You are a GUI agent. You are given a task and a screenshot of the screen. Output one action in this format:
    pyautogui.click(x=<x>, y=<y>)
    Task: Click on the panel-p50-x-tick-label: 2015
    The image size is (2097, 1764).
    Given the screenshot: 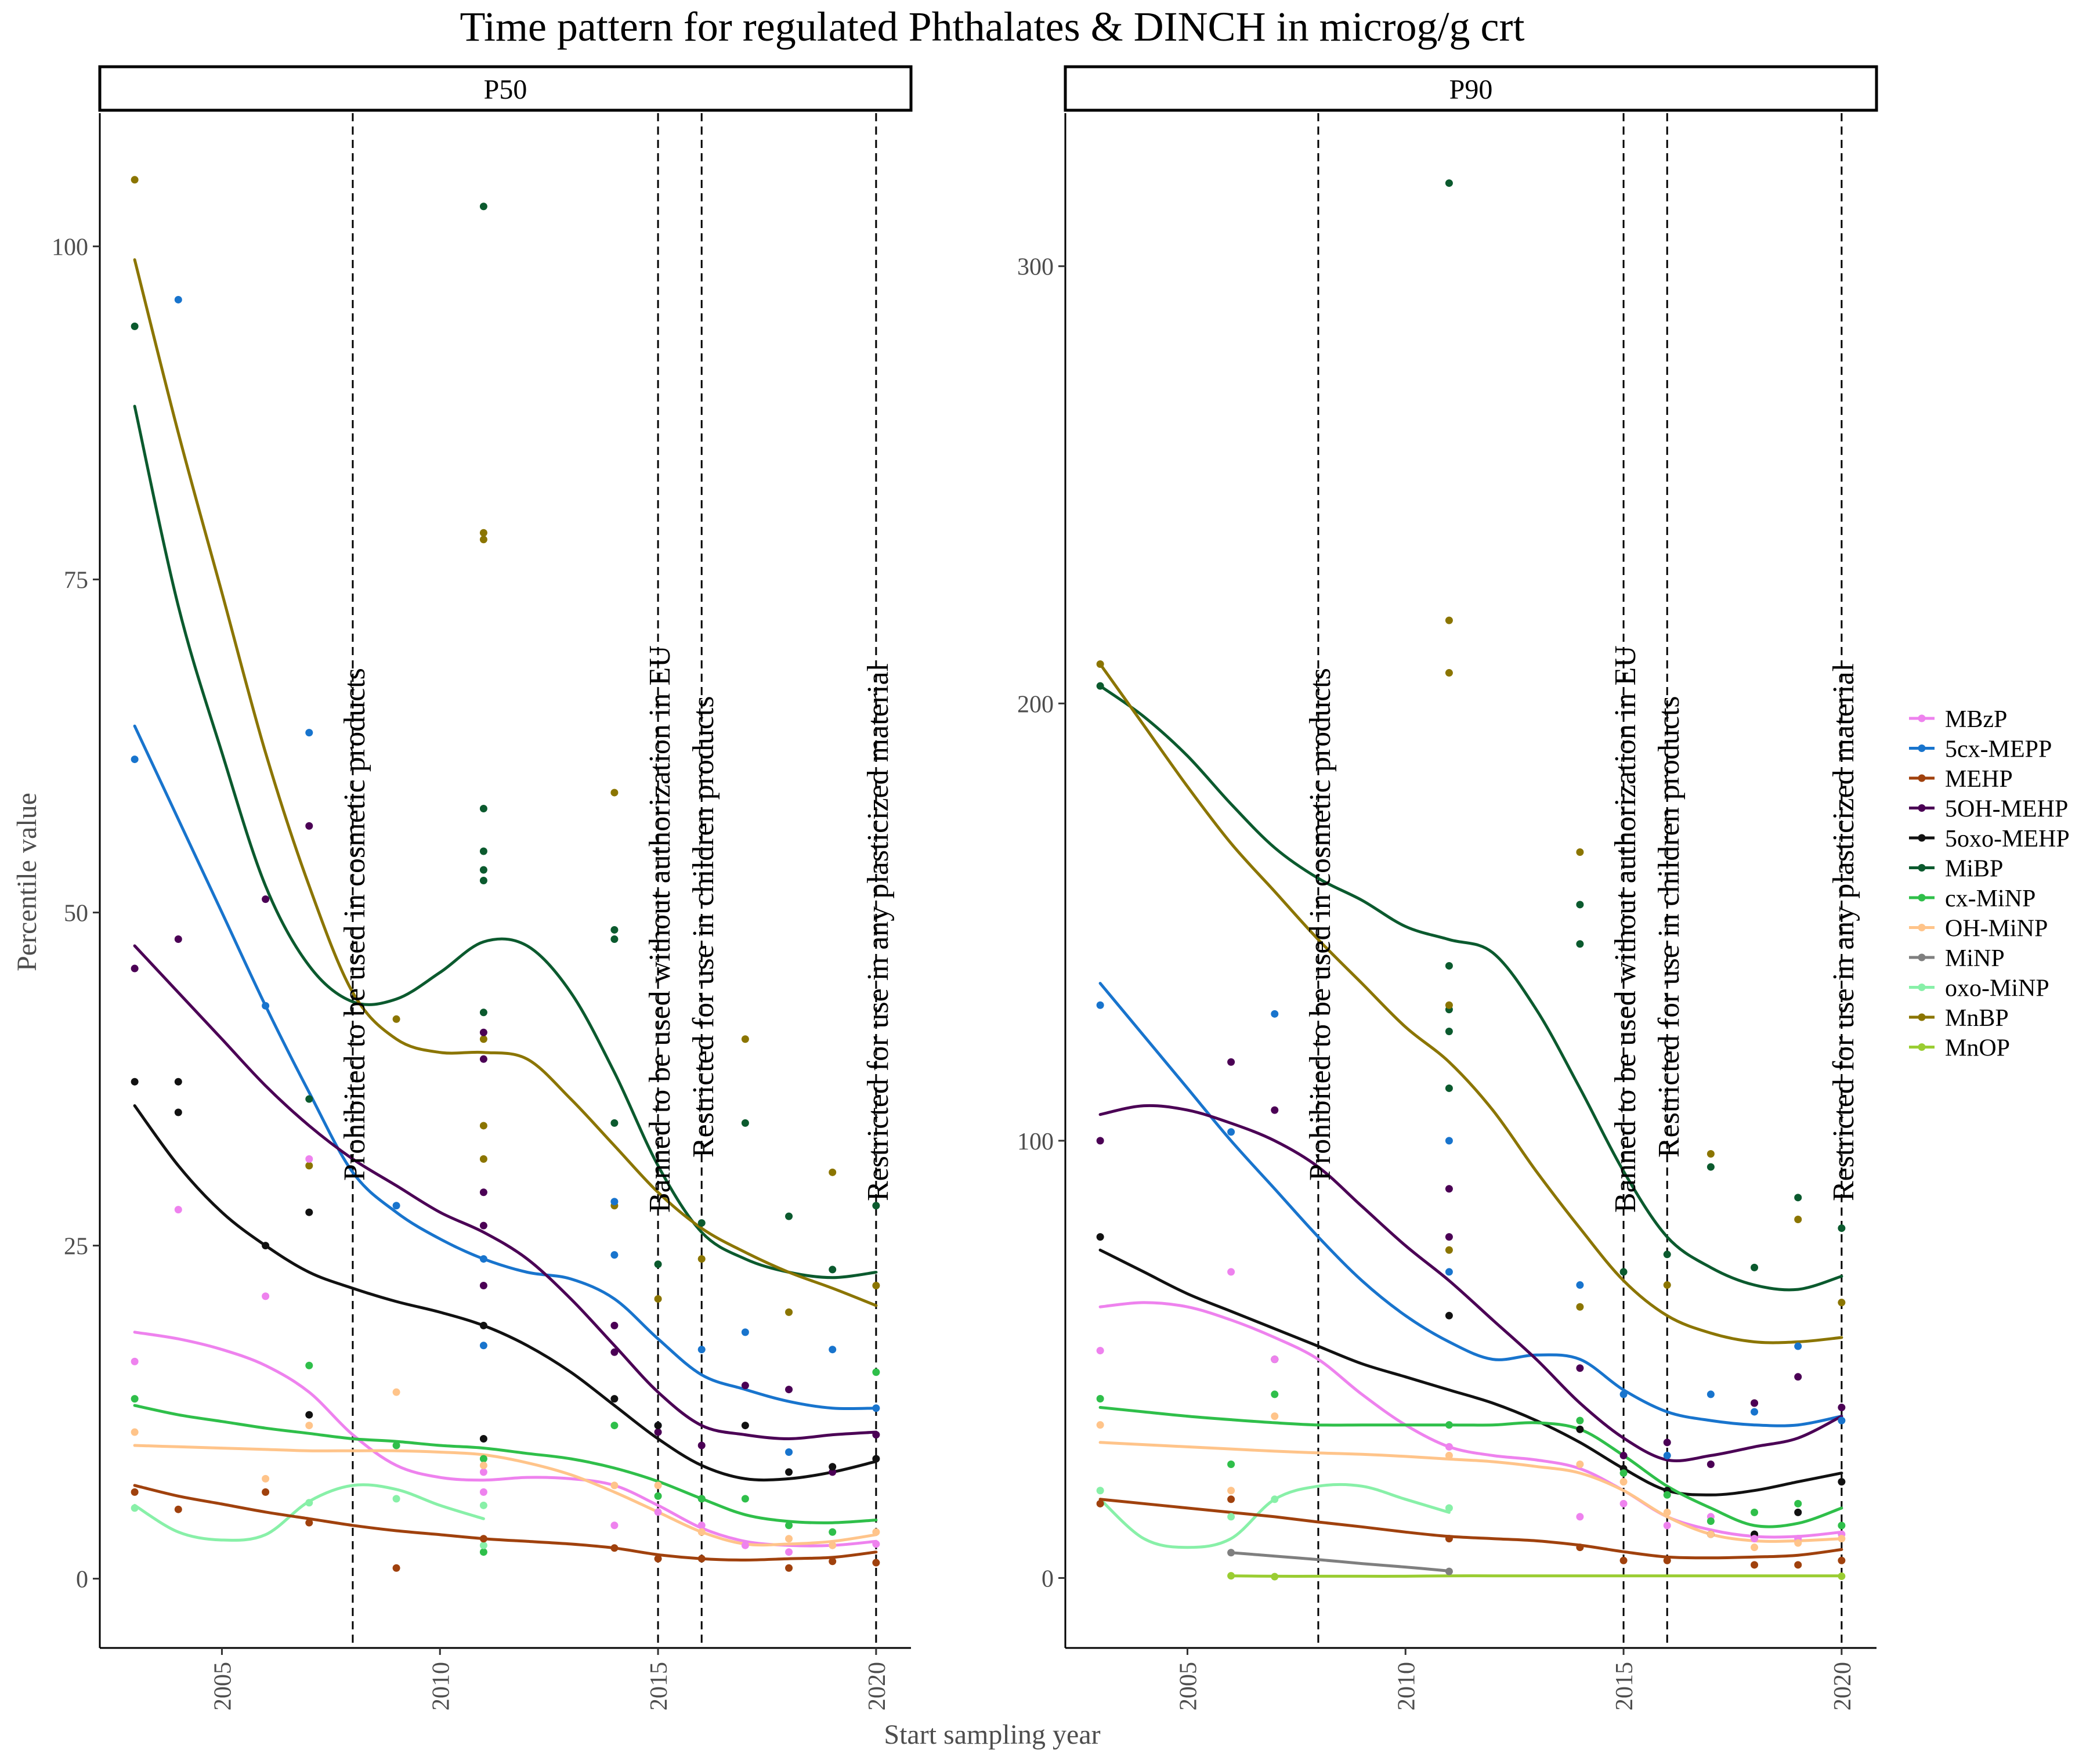 What is the action you would take?
    pyautogui.click(x=659, y=1686)
    